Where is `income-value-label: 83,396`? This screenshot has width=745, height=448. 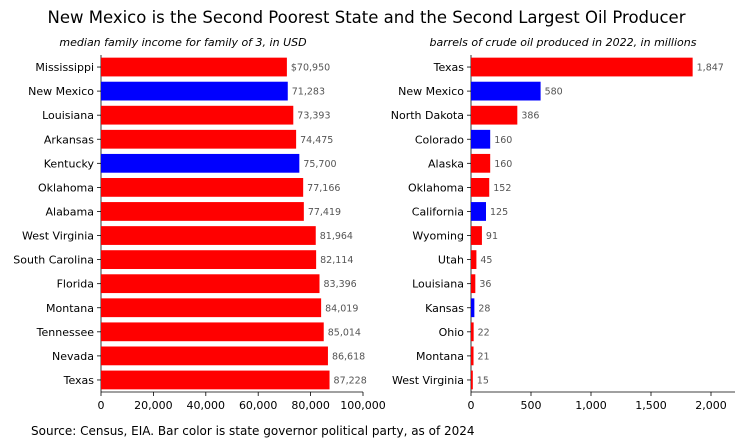 income-value-label: 83,396 is located at coordinates (339, 284).